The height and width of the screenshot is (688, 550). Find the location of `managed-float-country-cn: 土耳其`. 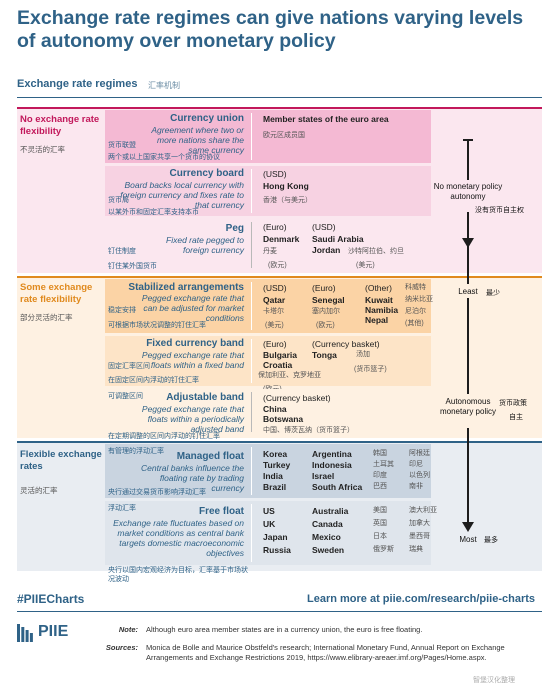

managed-float-country-cn: 土耳其 is located at coordinates (383, 464).